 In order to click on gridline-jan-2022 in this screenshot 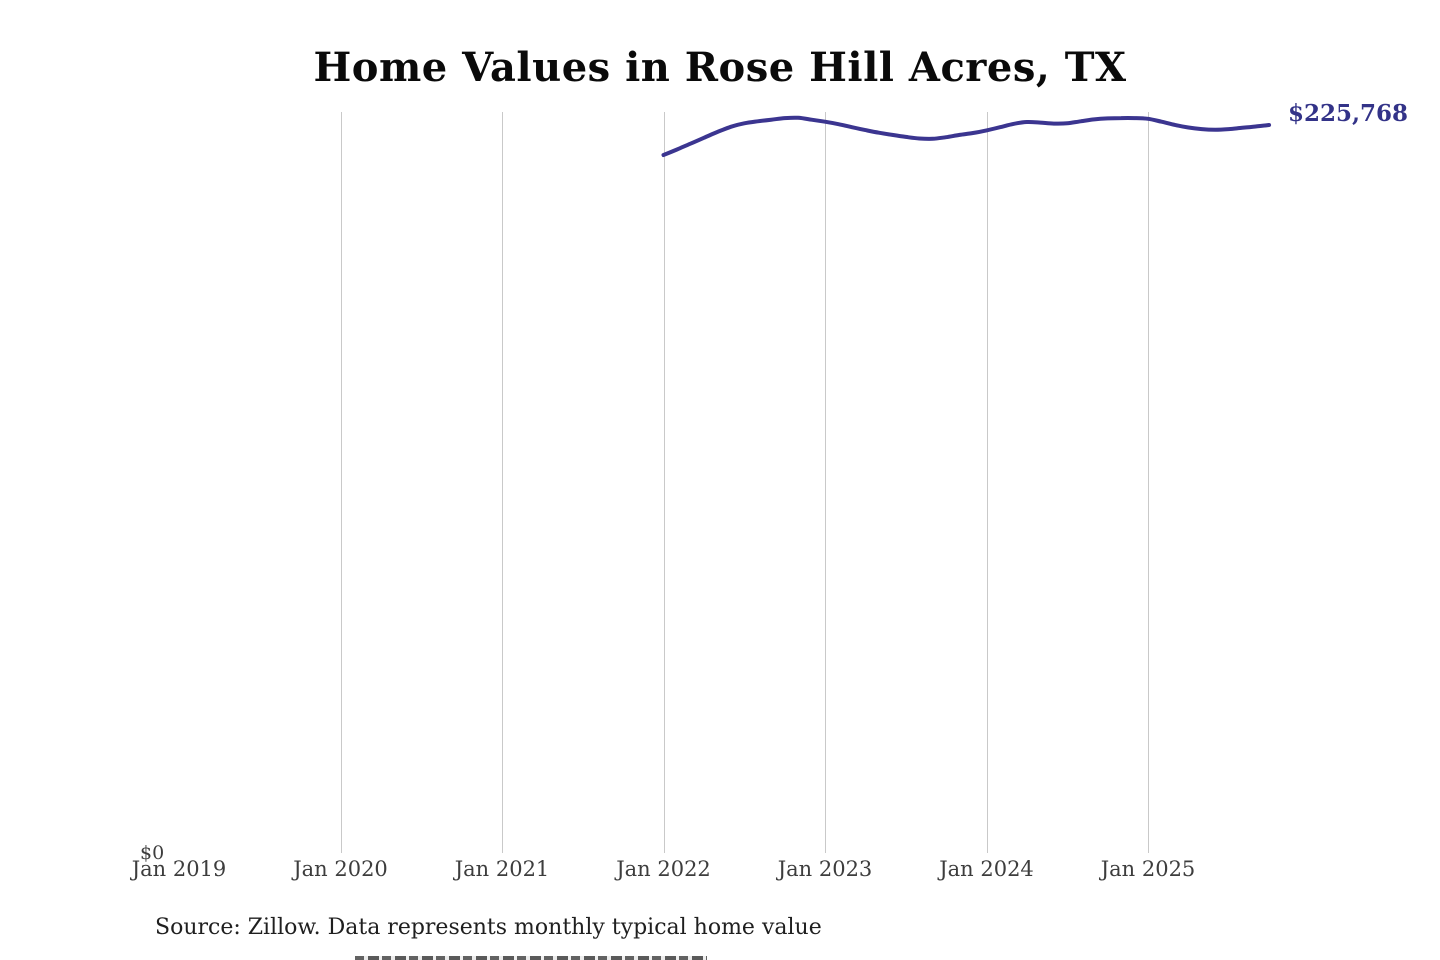, I will do `click(664, 482)`.